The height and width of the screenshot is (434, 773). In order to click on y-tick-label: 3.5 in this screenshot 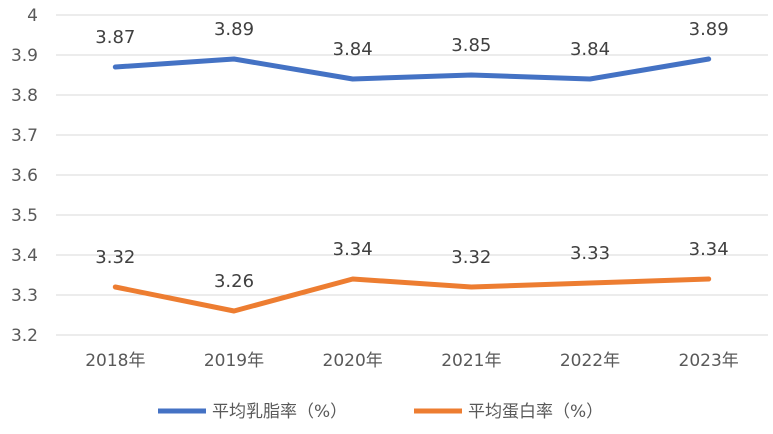, I will do `click(24, 216)`.